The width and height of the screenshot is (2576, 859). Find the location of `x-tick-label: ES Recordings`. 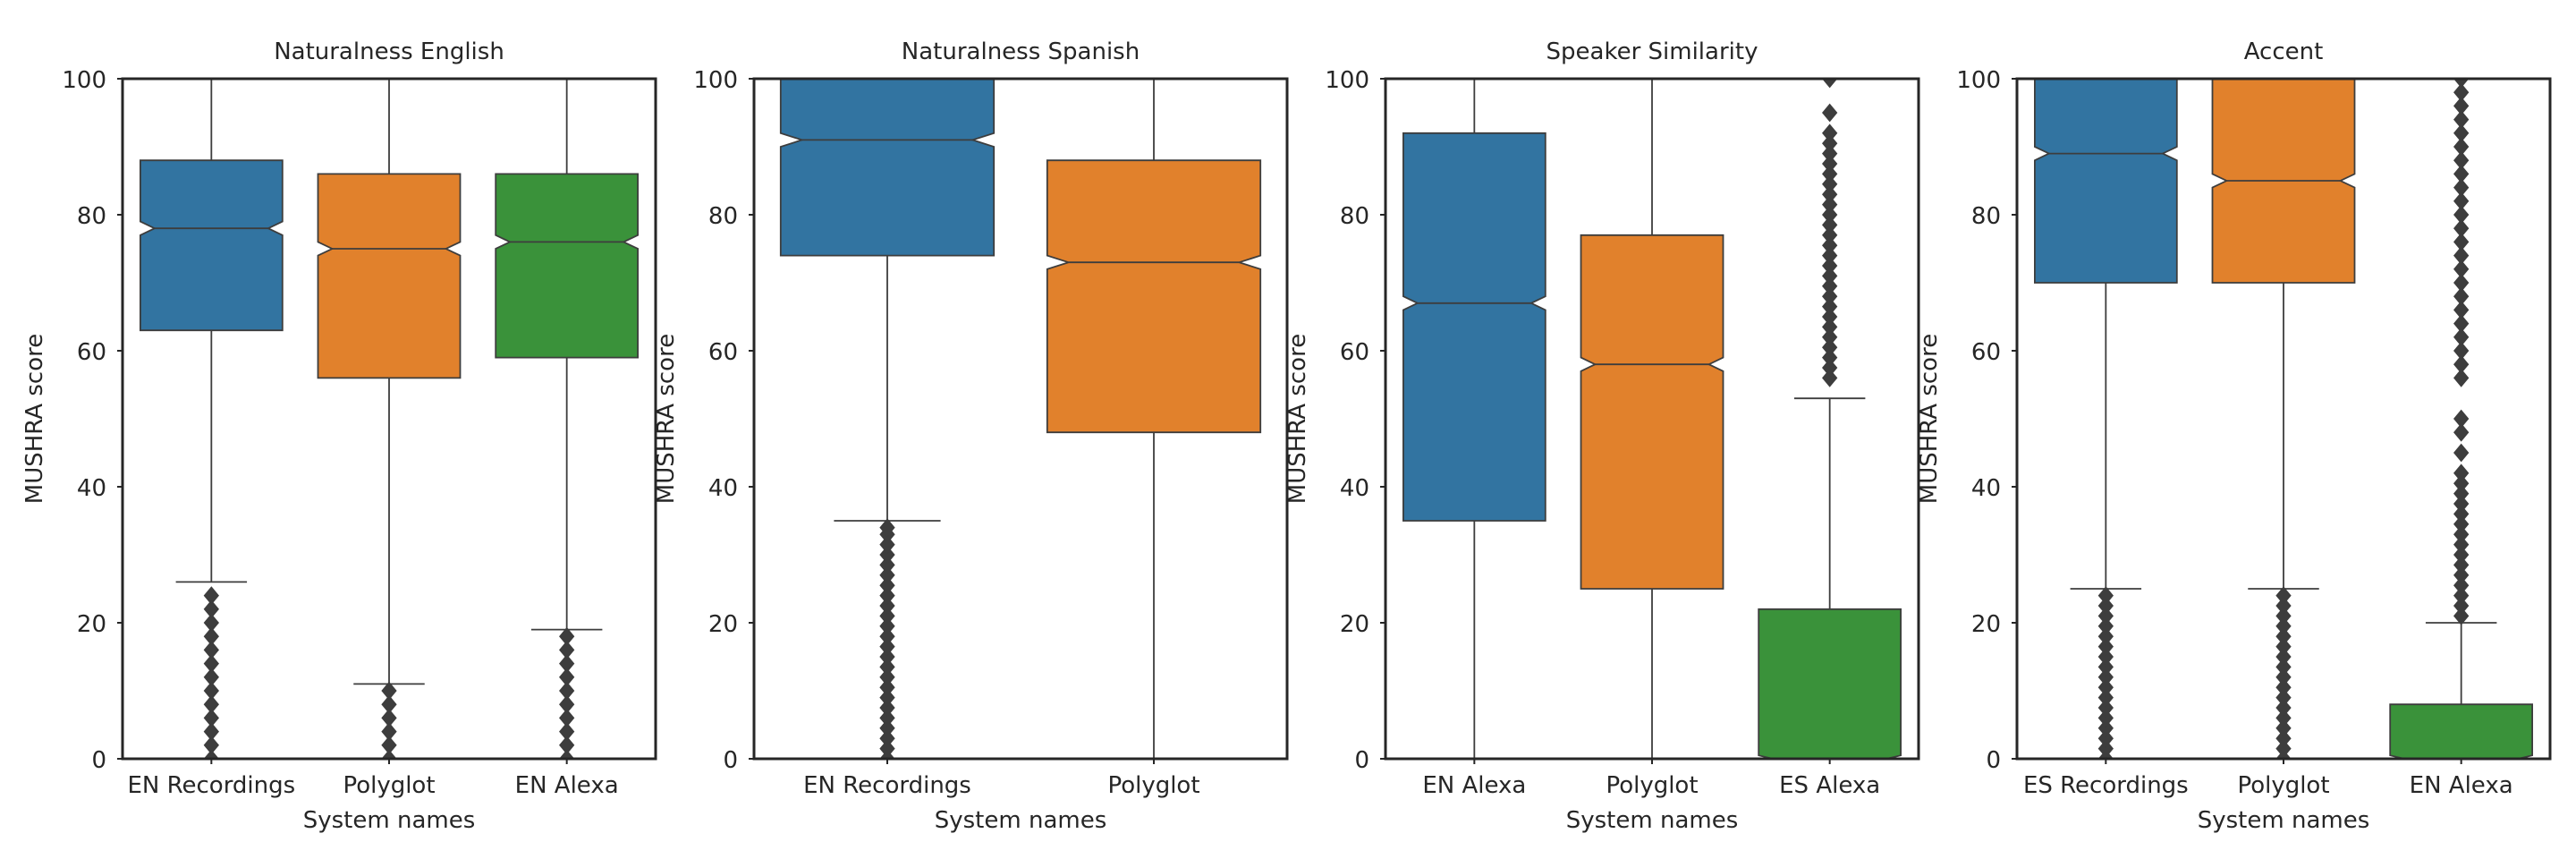

x-tick-label: ES Recordings is located at coordinates (2106, 785).